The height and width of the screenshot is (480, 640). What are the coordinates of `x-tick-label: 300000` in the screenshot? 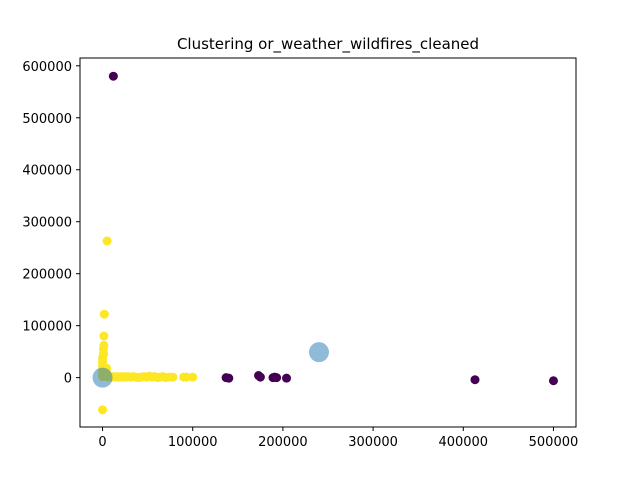 It's located at (373, 442).